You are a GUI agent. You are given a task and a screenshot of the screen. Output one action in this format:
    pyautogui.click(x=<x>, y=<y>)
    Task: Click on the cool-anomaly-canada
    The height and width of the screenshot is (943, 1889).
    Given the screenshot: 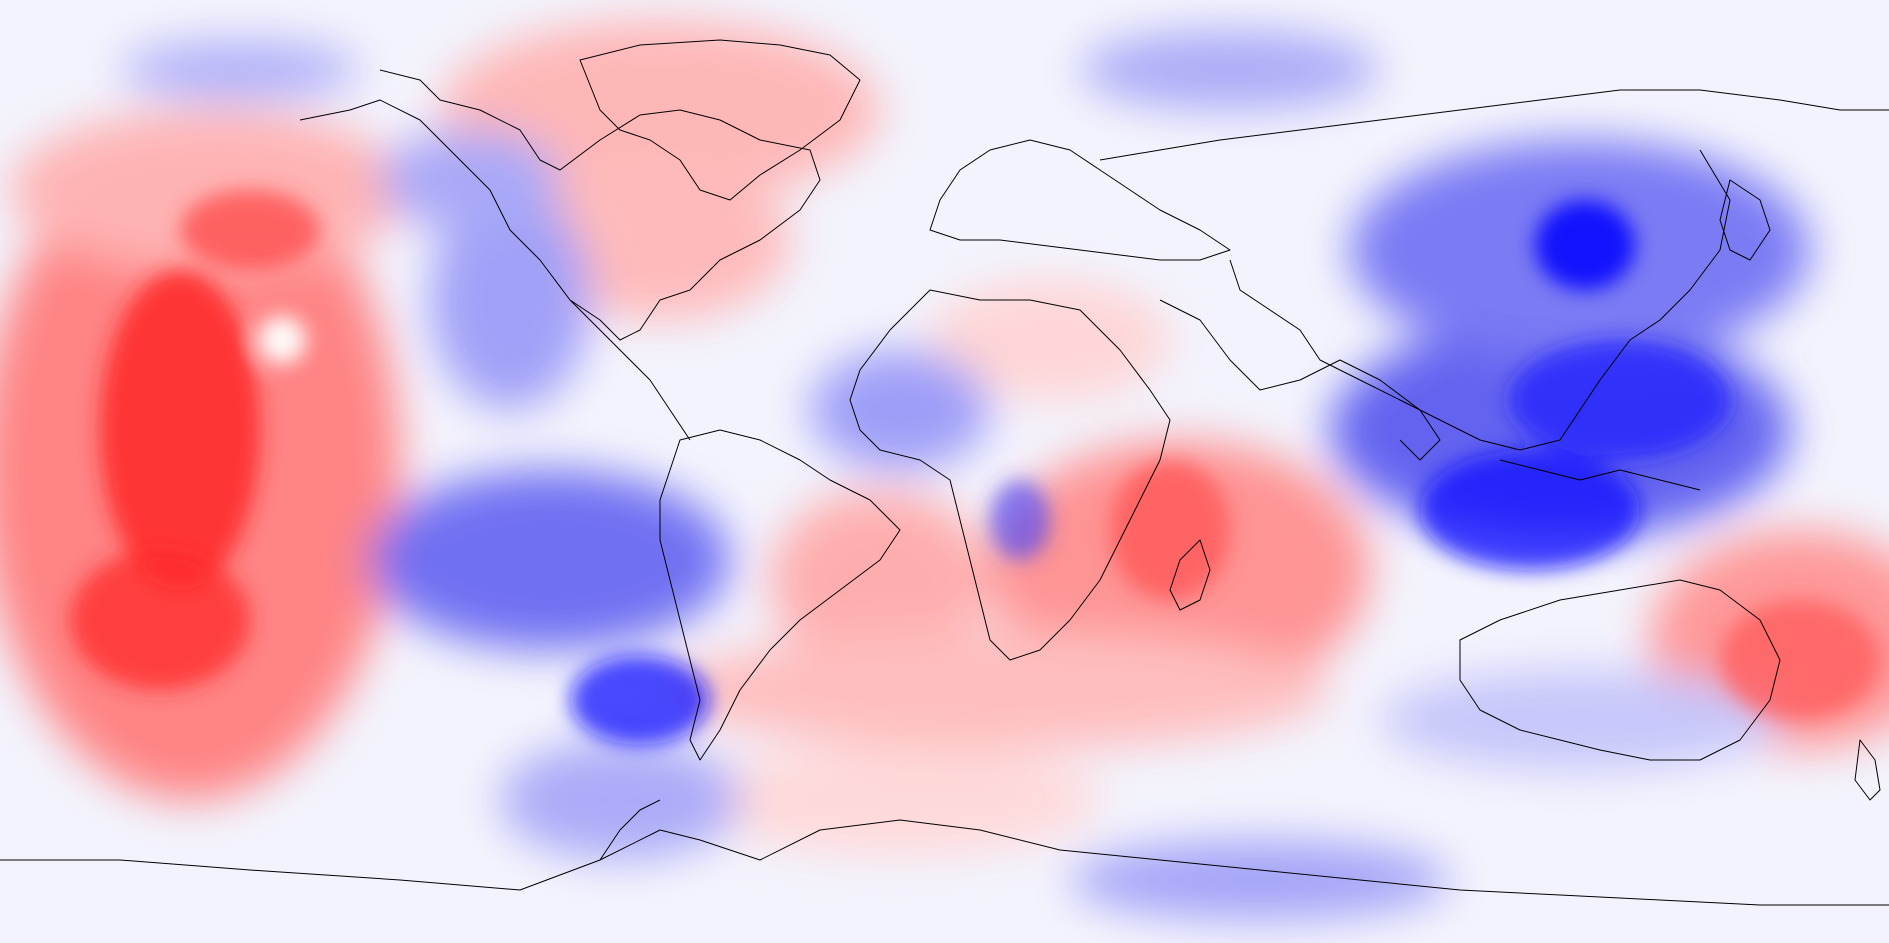 What is the action you would take?
    pyautogui.click(x=470, y=180)
    